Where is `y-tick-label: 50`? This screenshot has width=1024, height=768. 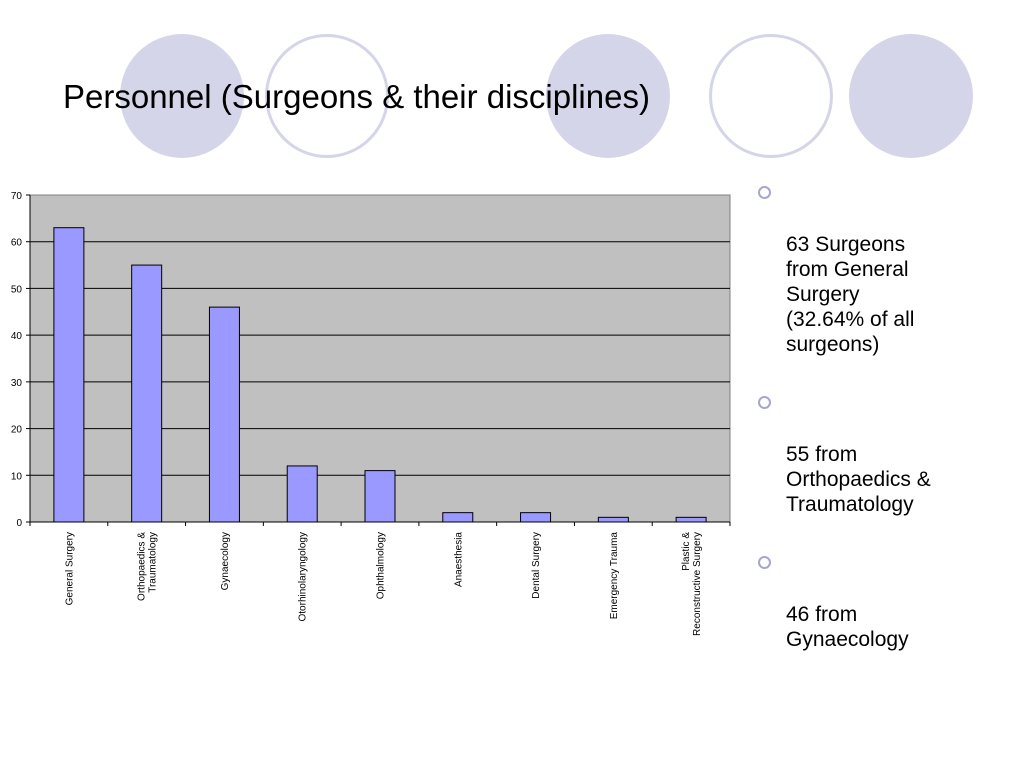
y-tick-label: 50 is located at coordinates (17, 289).